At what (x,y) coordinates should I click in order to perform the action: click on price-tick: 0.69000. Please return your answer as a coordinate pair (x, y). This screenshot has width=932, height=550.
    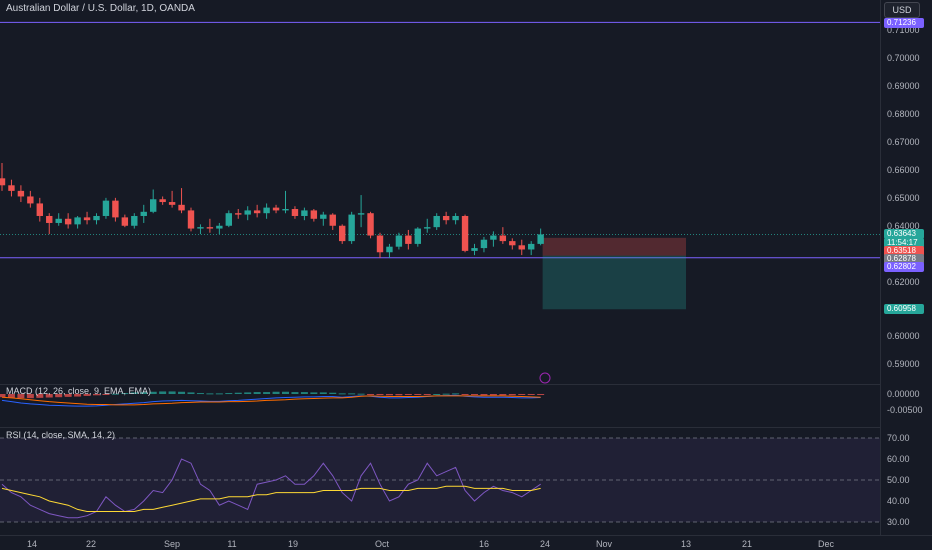
    Looking at the image, I should click on (903, 86).